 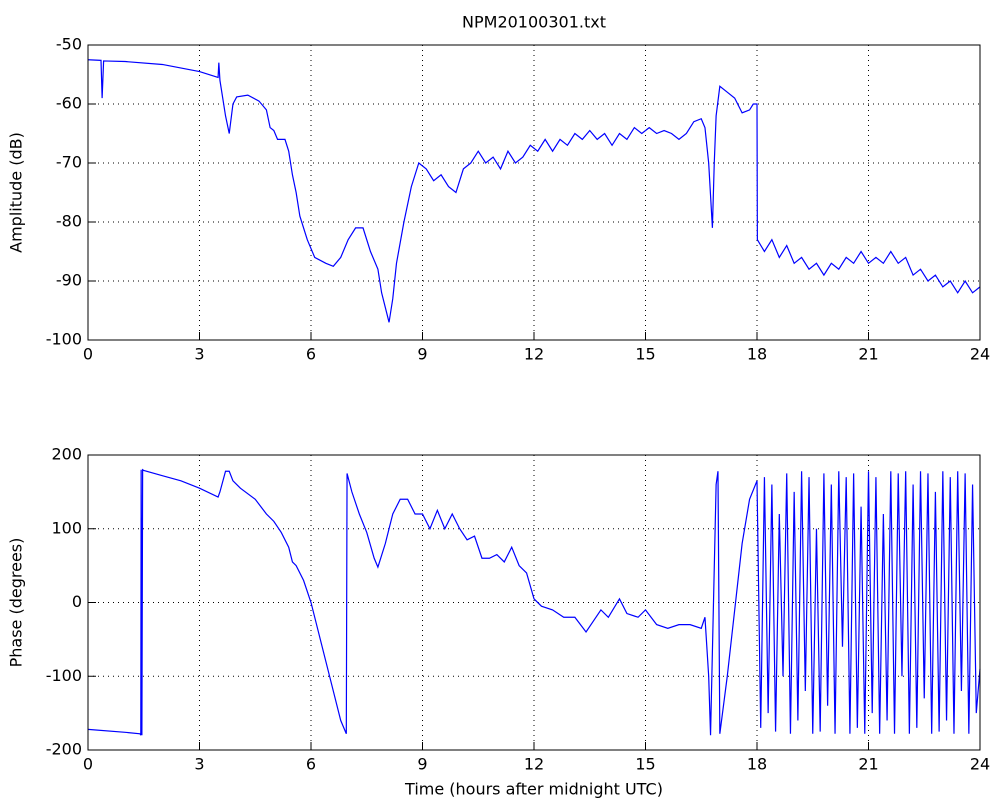 What do you see at coordinates (66, 454) in the screenshot?
I see `y-tick-label: 200` at bounding box center [66, 454].